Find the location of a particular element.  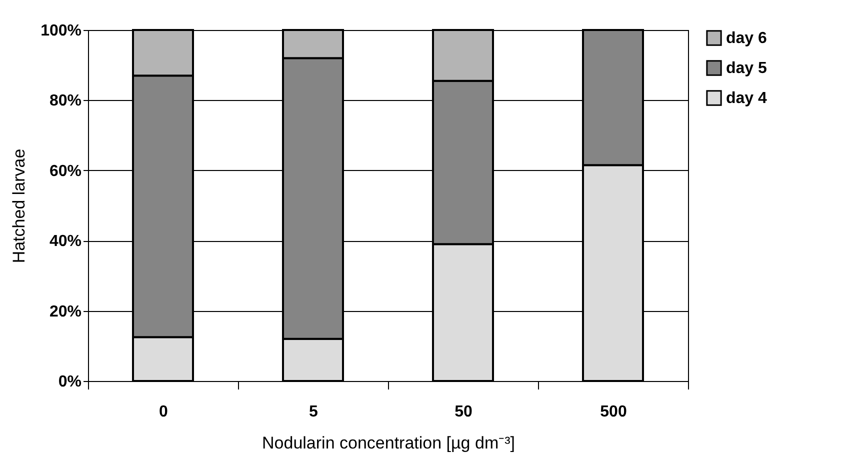

legend-label: day 4 is located at coordinates (747, 98).